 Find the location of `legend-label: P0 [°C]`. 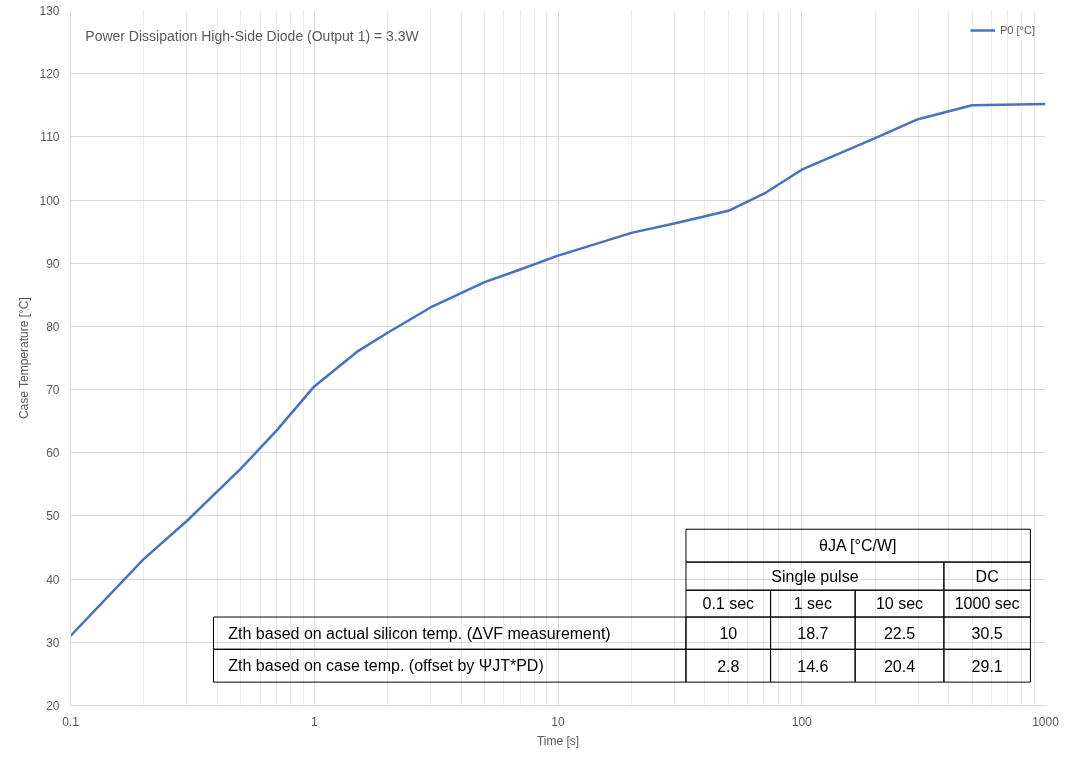

legend-label: P0 [°C] is located at coordinates (1017, 30).